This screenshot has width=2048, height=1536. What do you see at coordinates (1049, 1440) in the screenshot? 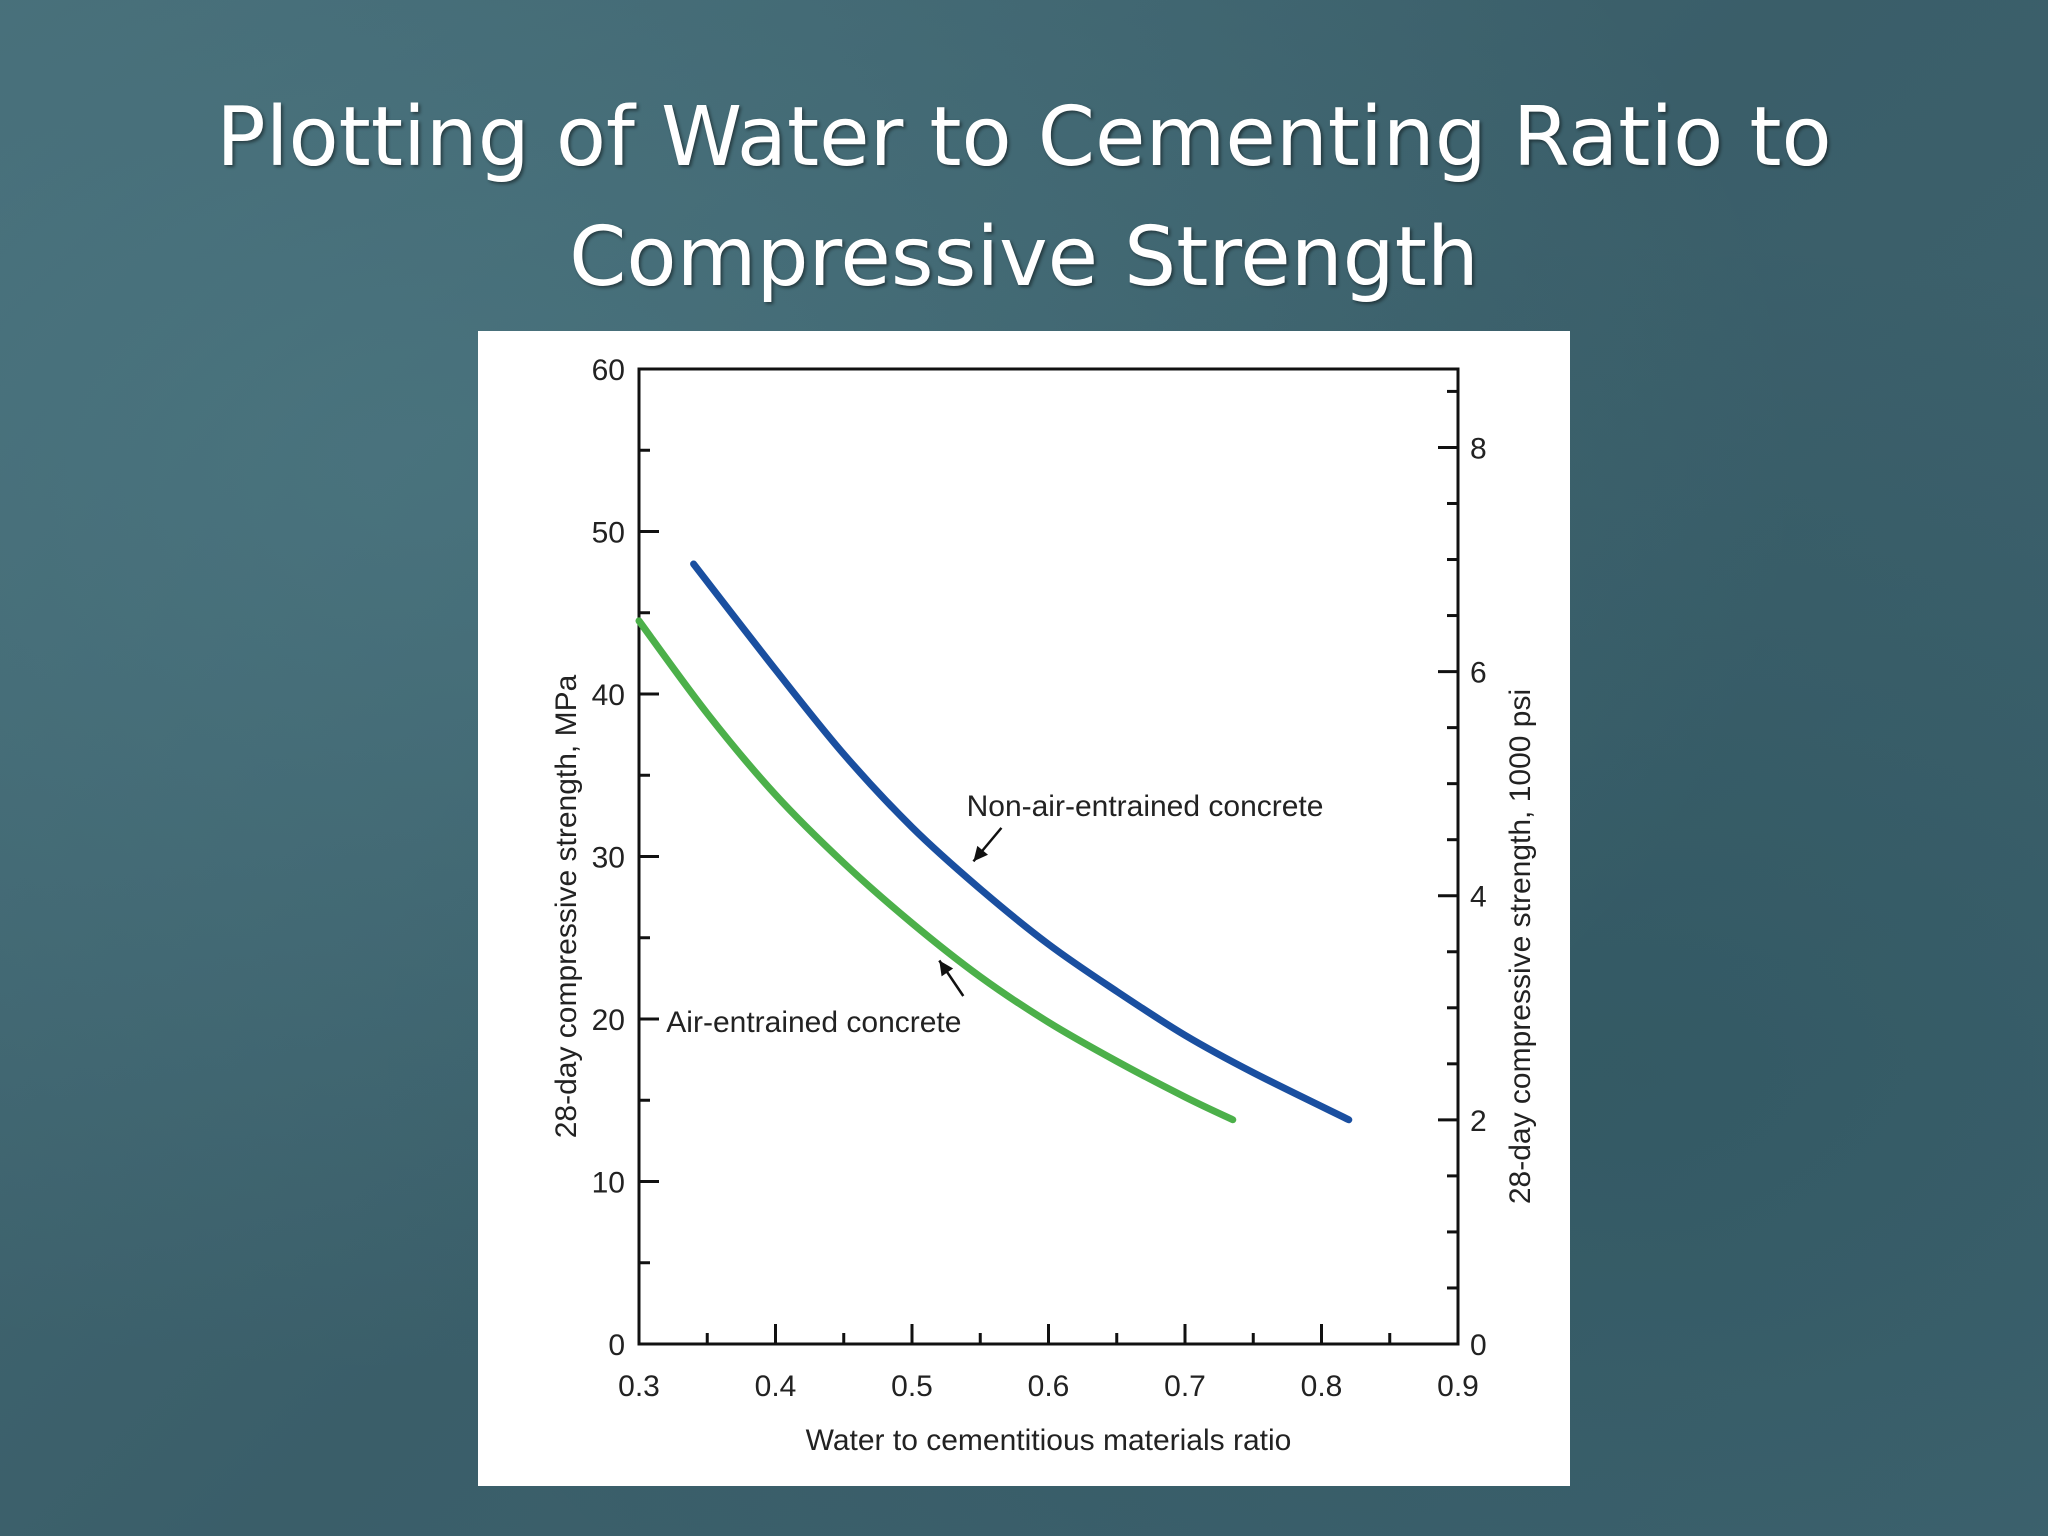
I see `x-axis-label: Water to cementitious materials ratio` at bounding box center [1049, 1440].